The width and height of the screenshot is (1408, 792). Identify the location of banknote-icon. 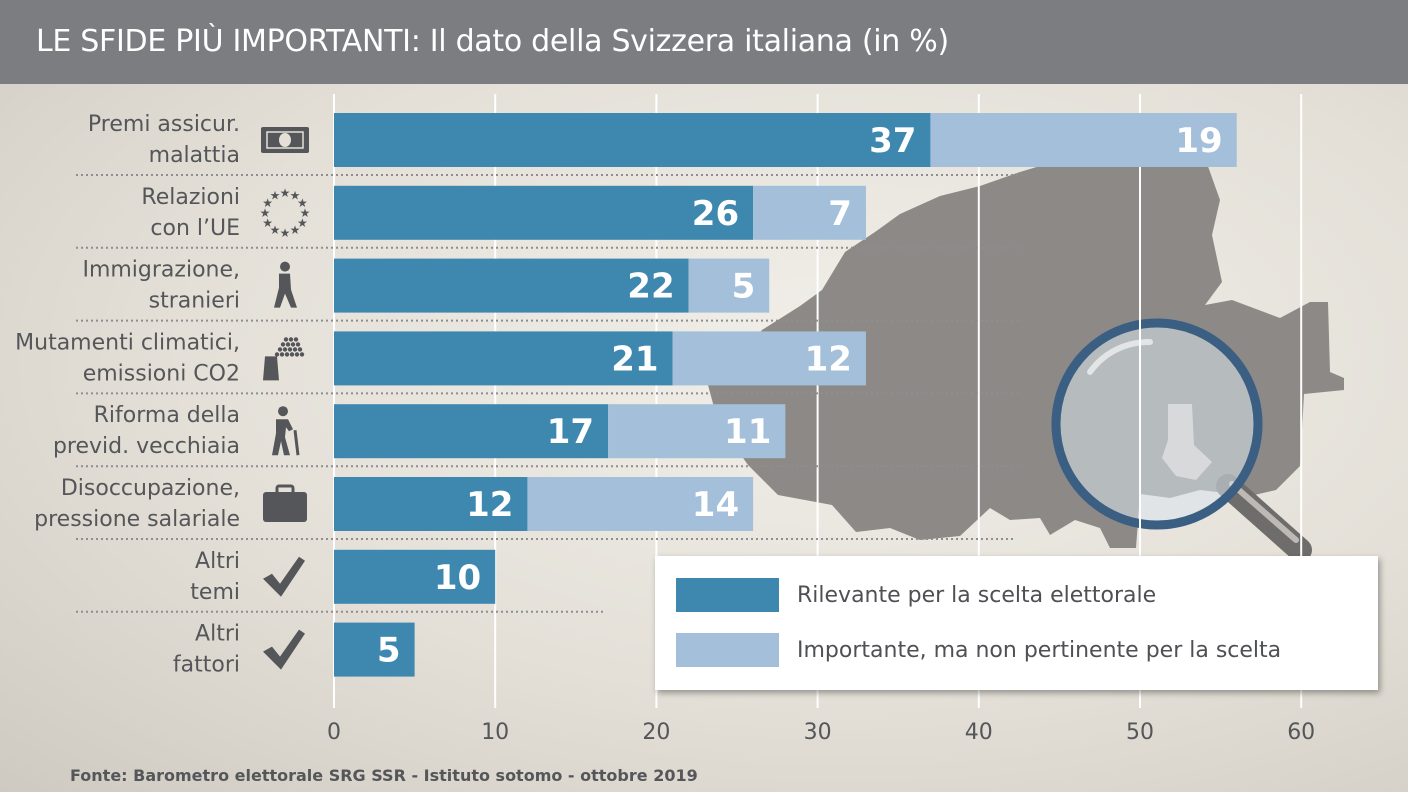
(285, 140).